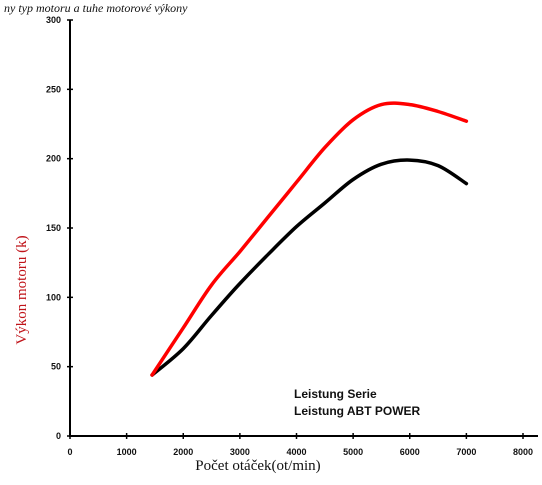  What do you see at coordinates (410, 452) in the screenshot?
I see `x-tick-label: 6000` at bounding box center [410, 452].